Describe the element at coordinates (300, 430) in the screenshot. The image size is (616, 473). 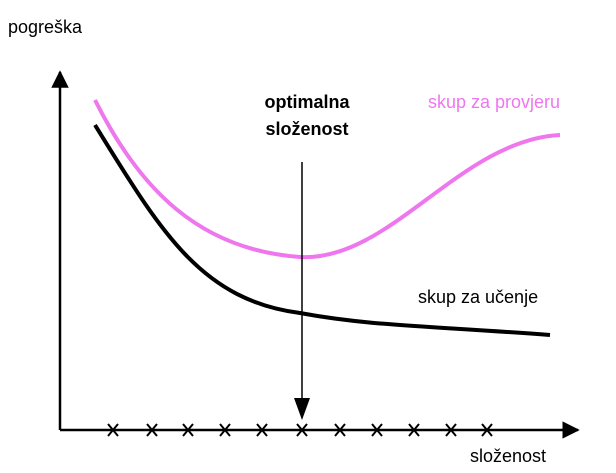
I see `cross-markers` at that location.